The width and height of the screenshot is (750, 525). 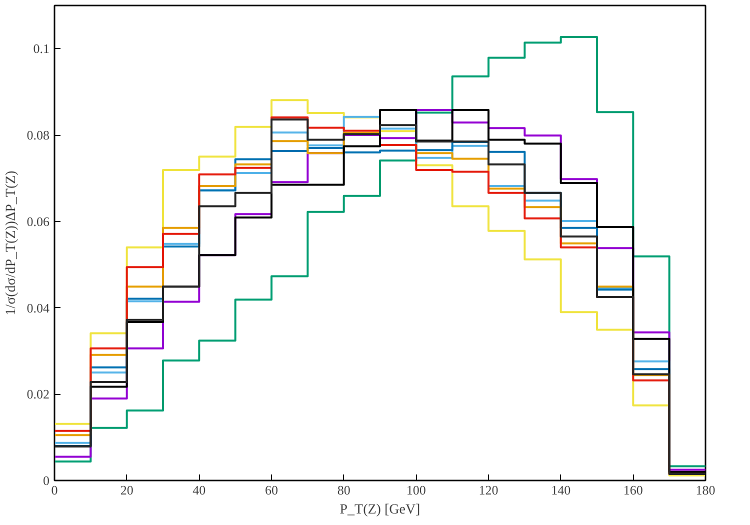 I want to click on x-axis-title: P_T(Z) [GeV], so click(x=380, y=510).